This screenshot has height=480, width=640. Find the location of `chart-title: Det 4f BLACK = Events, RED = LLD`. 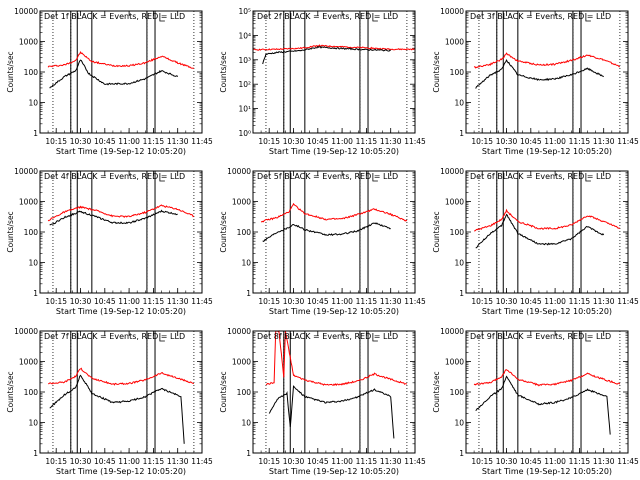

chart-title: Det 4f BLACK = Events, RED = LLD is located at coordinates (114, 176).